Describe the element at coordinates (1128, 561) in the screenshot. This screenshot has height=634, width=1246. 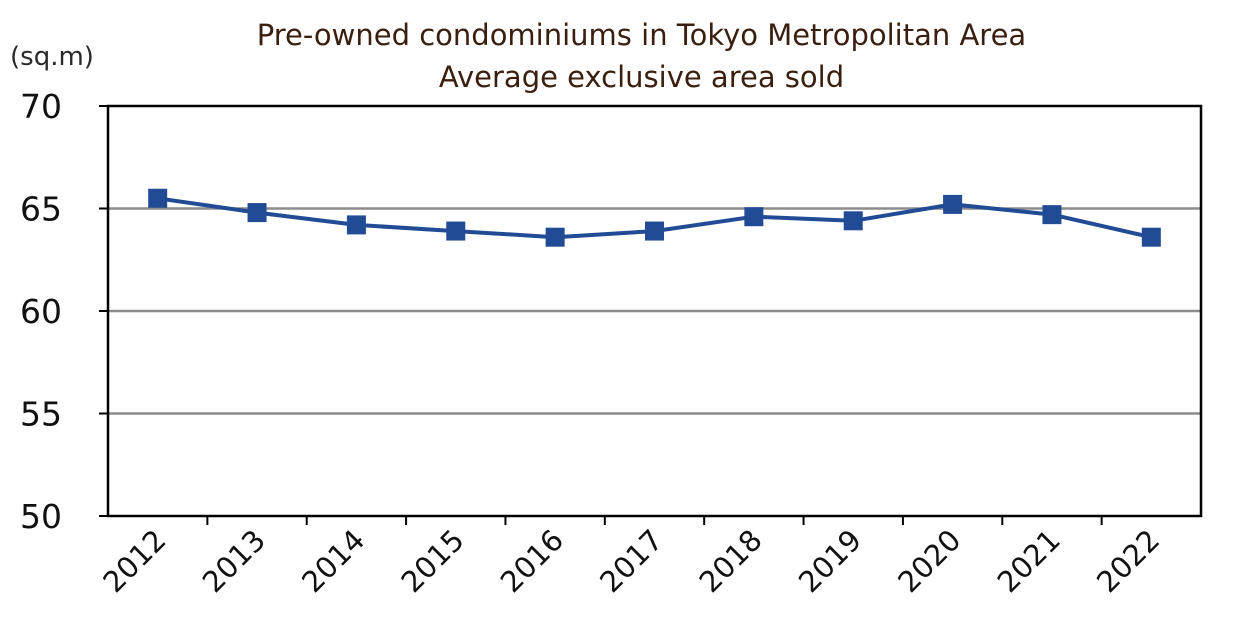
I see `x-tick-label-2022: 2022` at that location.